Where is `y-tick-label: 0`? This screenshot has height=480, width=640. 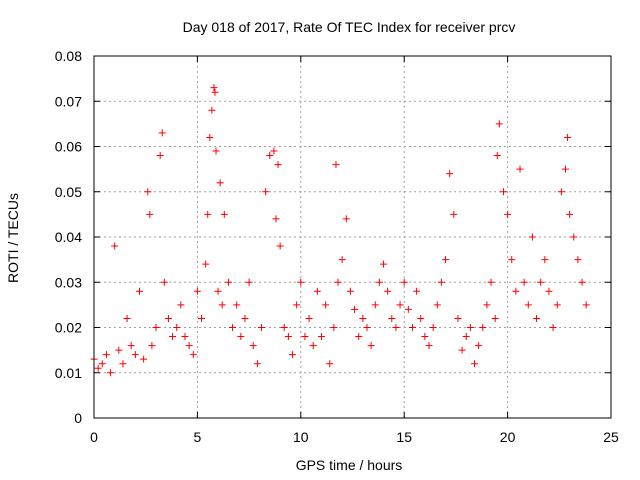
y-tick-label: 0 is located at coordinates (78, 418).